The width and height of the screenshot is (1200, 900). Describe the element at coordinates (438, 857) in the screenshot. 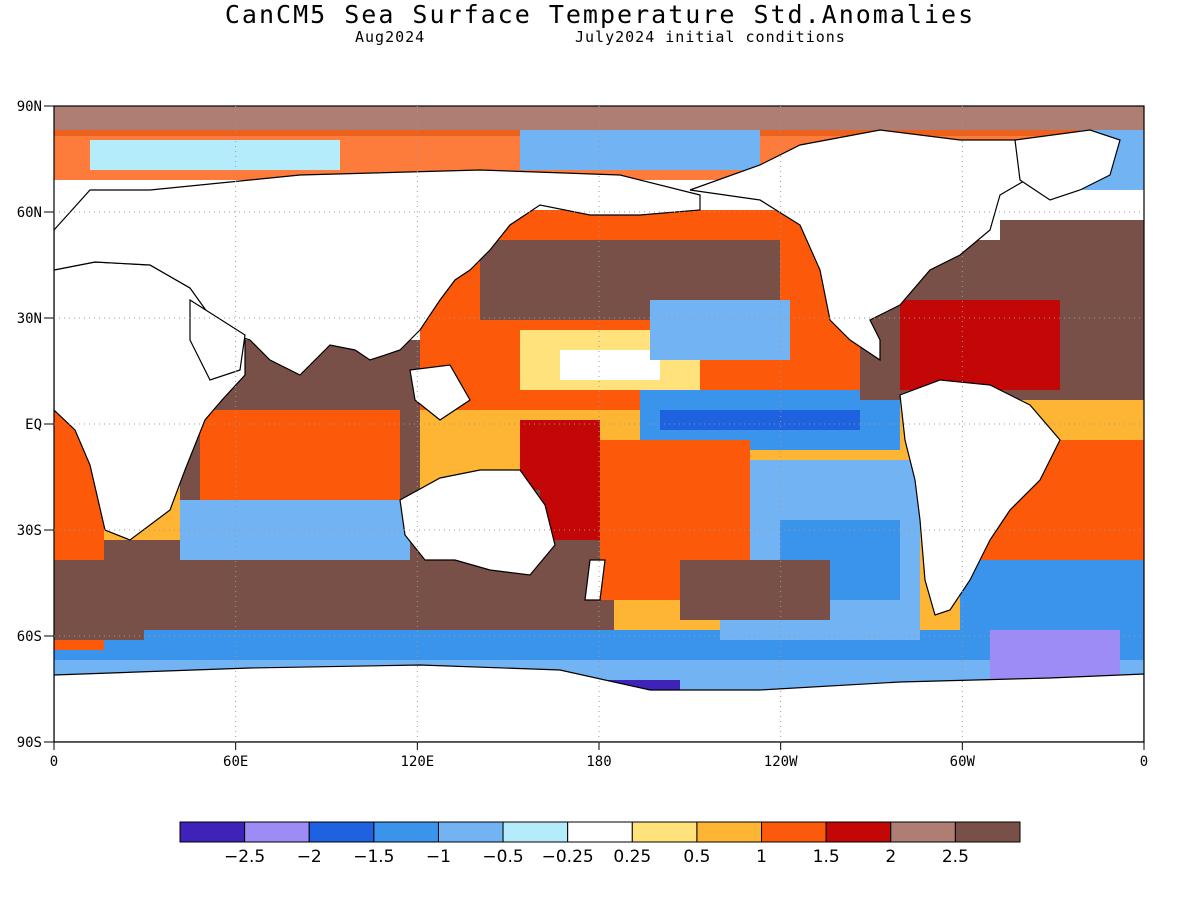

I see `colorbar-tick-label: −1` at that location.